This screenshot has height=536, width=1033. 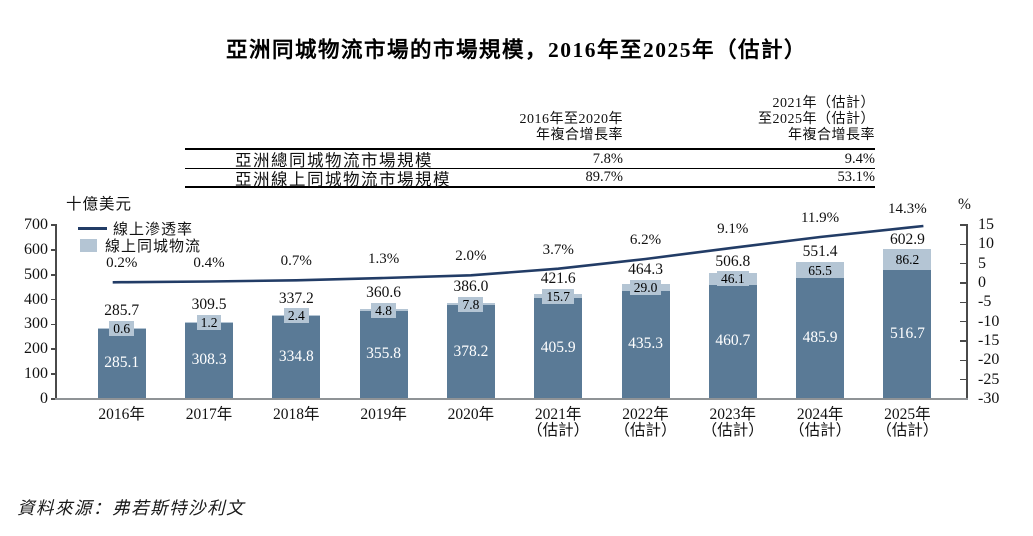 What do you see at coordinates (471, 414) in the screenshot?
I see `x-axis-label: 2020年` at bounding box center [471, 414].